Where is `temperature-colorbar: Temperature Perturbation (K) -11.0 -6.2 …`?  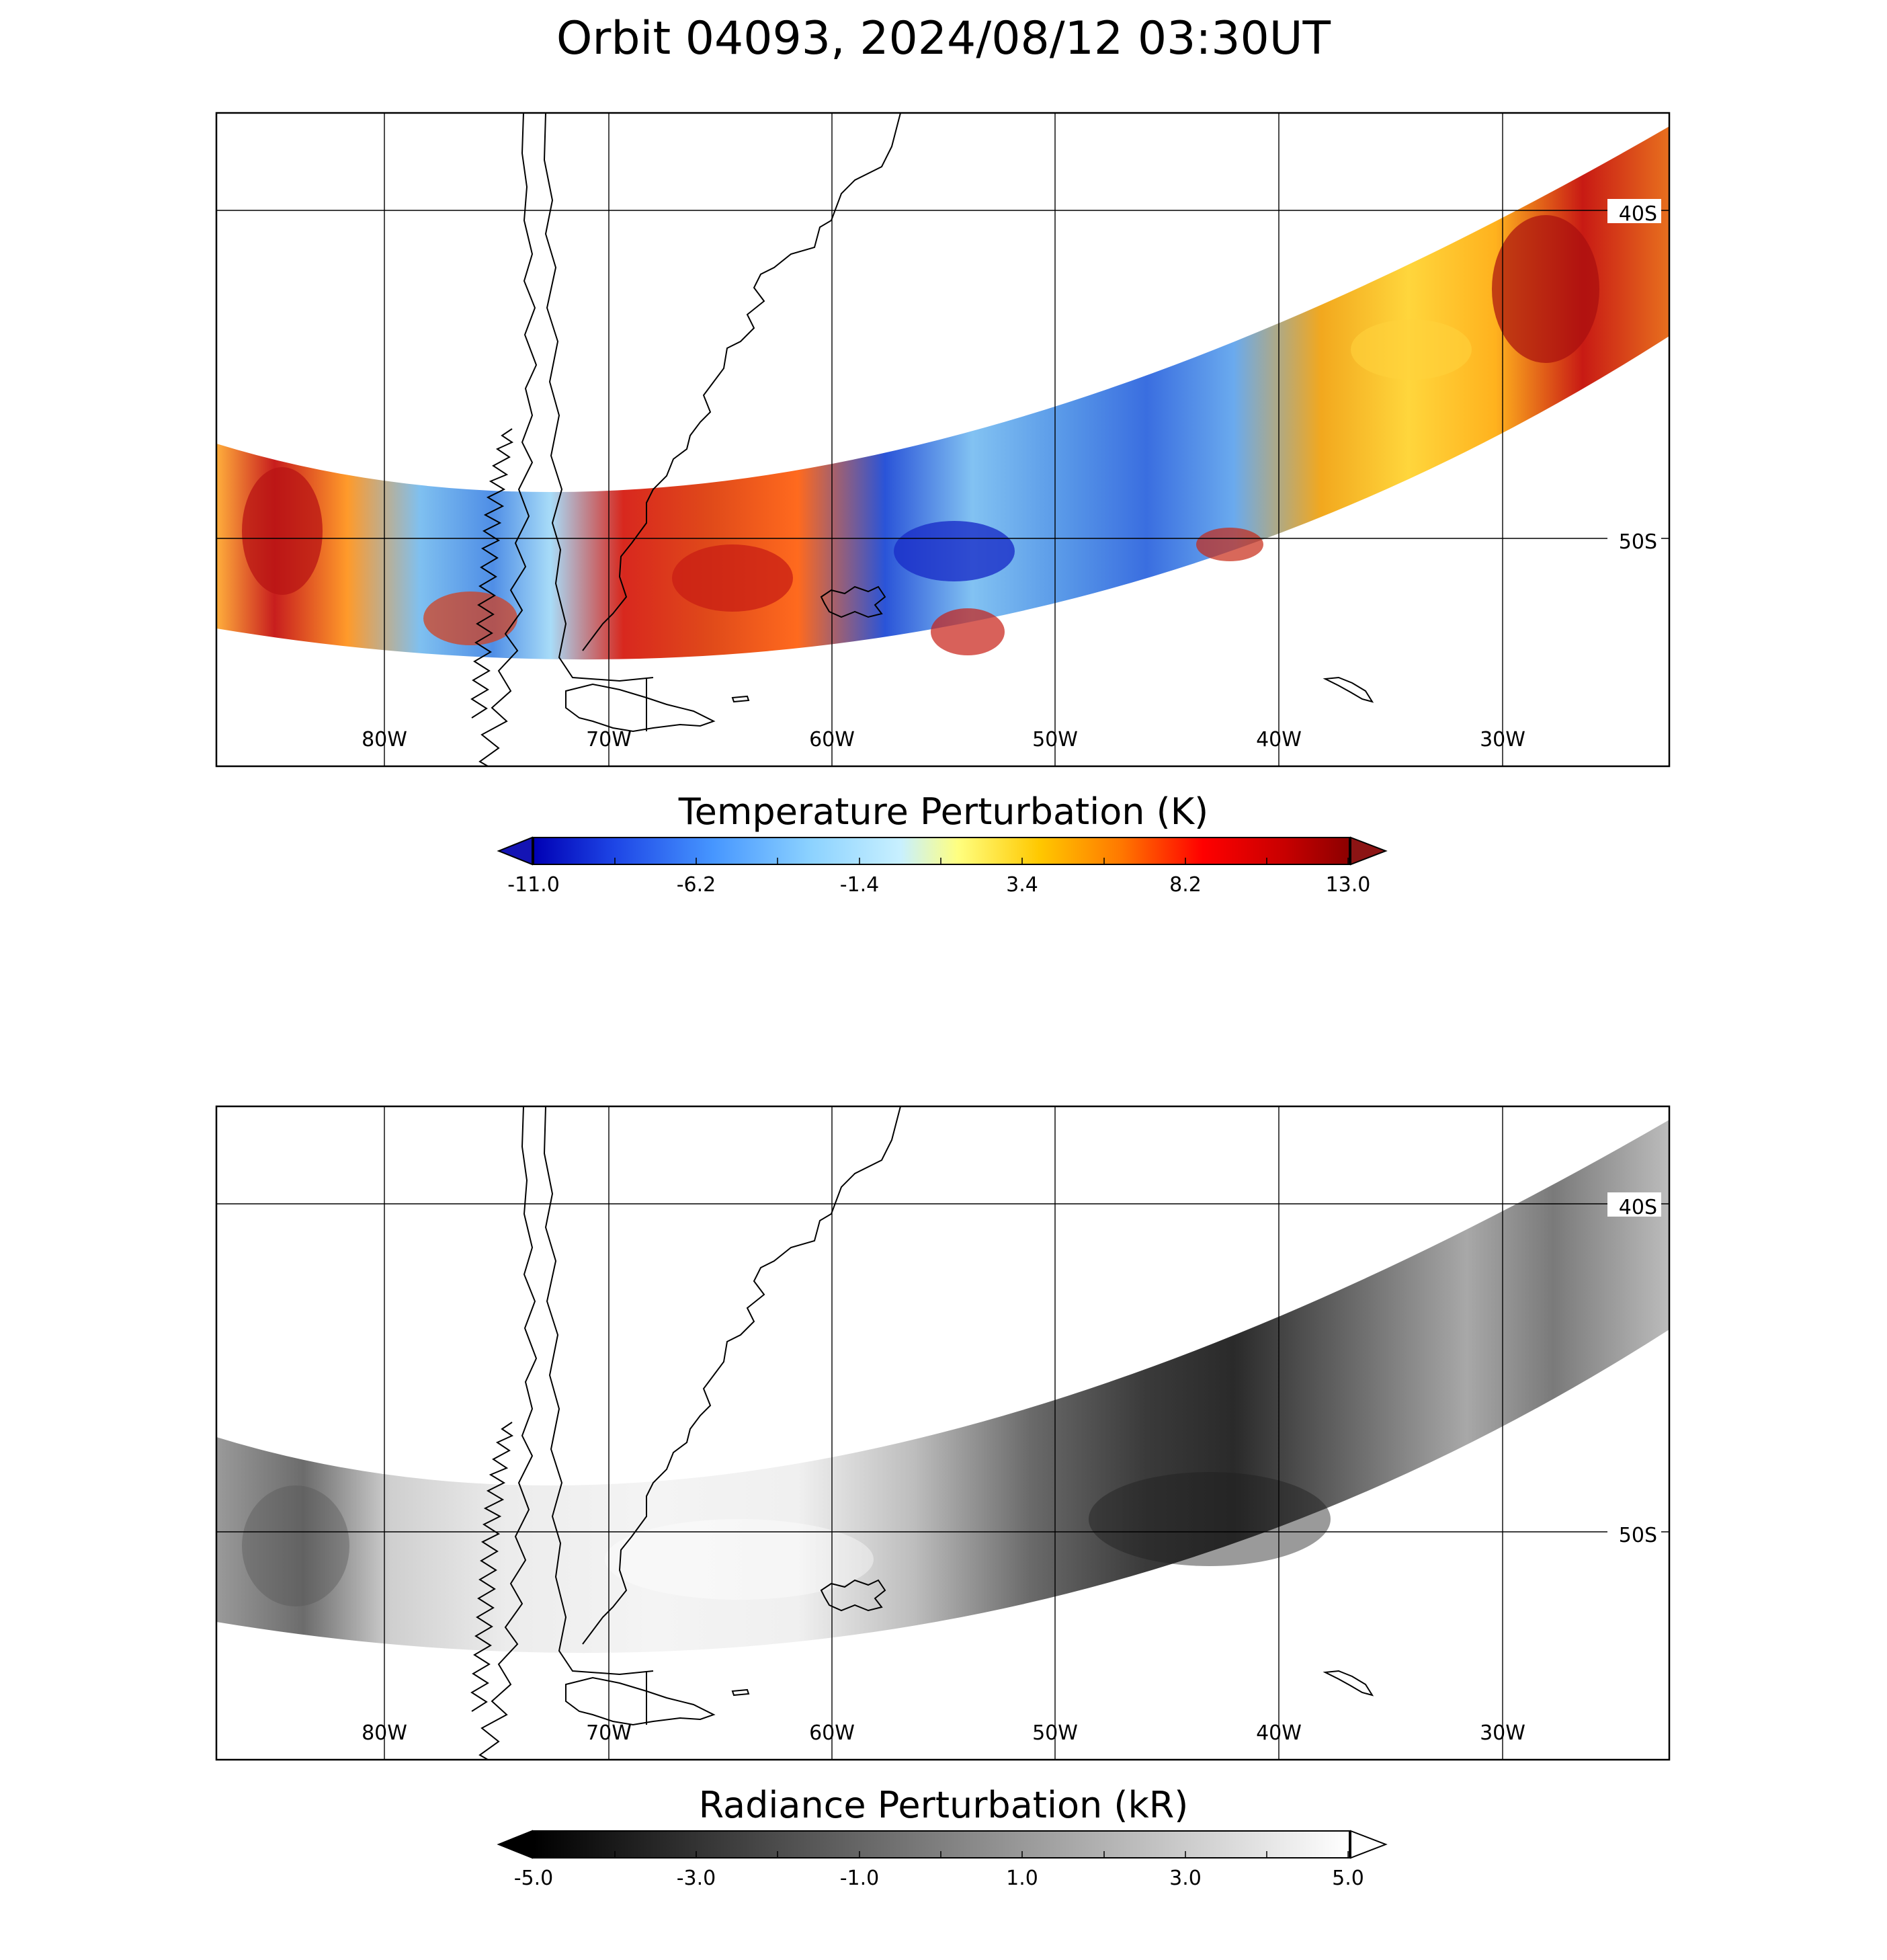
temperature-colorbar: Temperature Perturbation (K) -11.0 -6.2 … is located at coordinates (943, 843).